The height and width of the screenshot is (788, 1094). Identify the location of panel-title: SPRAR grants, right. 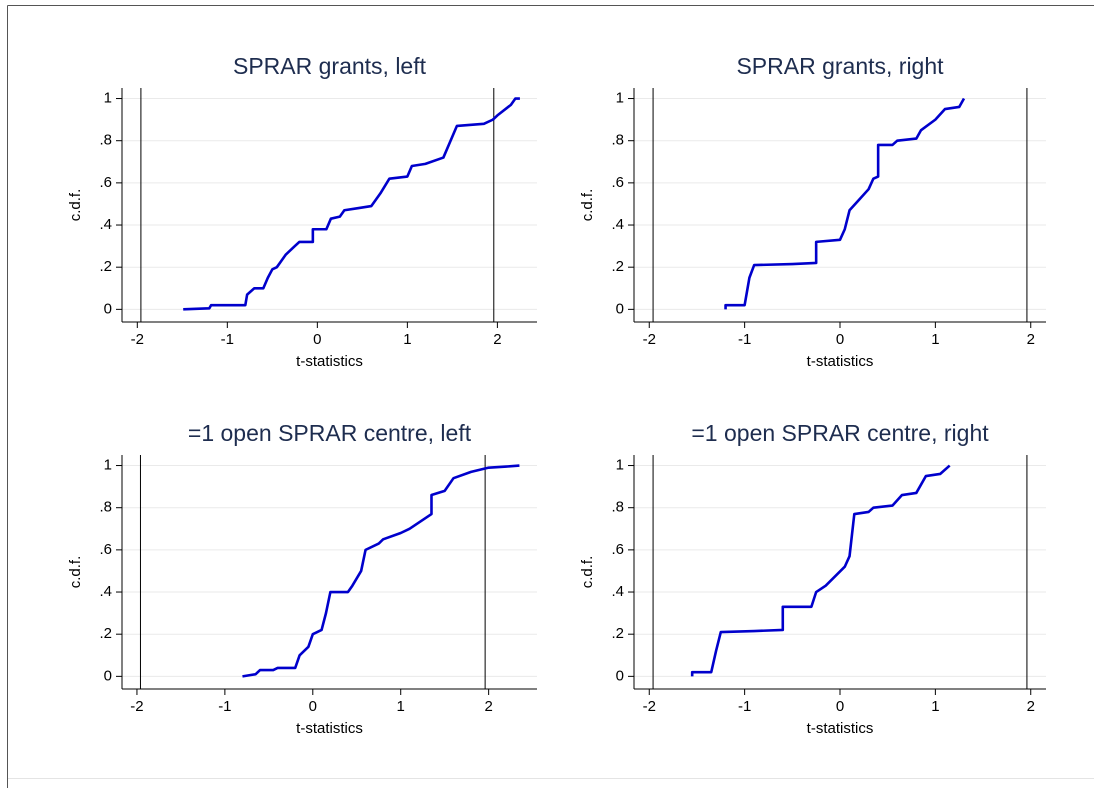
(840, 66).